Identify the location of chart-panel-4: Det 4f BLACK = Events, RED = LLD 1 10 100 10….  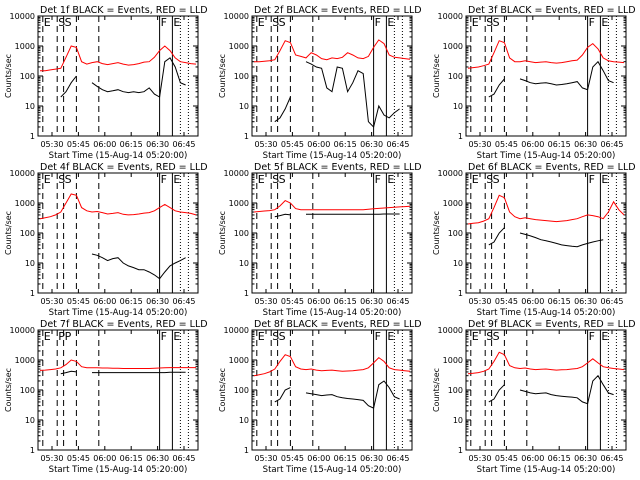
(106, 240).